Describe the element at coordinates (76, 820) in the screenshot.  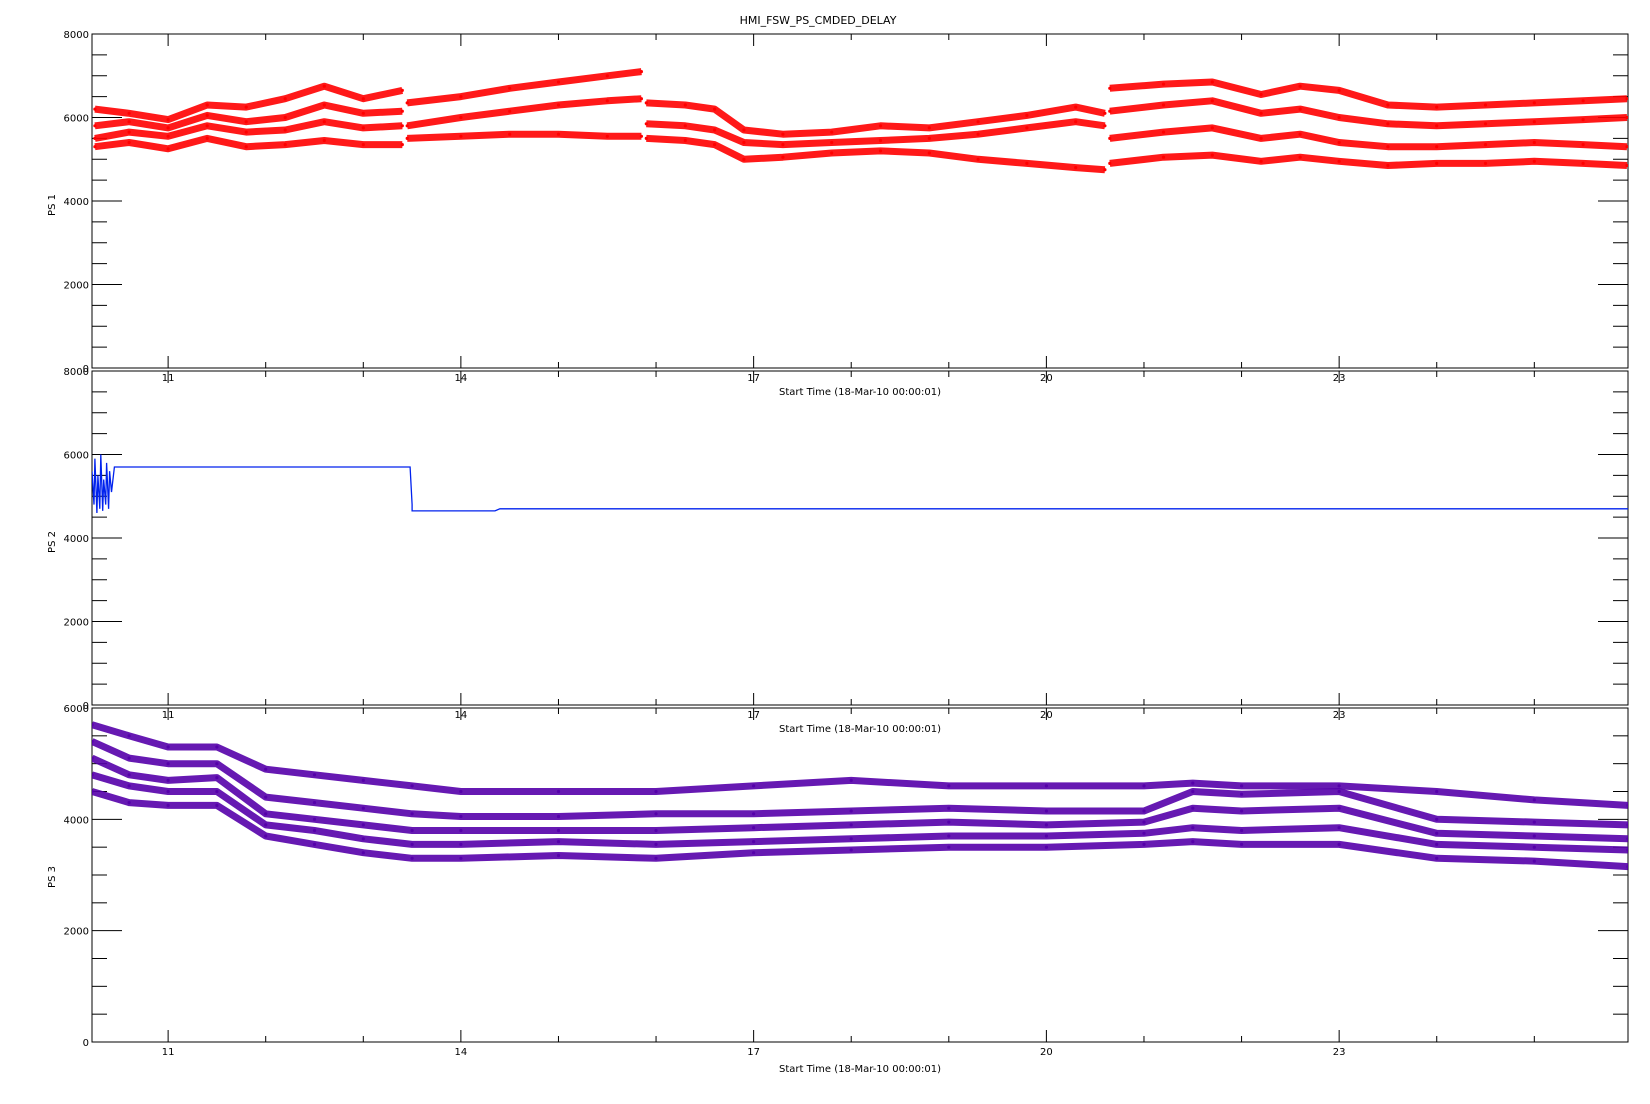
I see `panel-ps3-ytick-label: 4000` at that location.